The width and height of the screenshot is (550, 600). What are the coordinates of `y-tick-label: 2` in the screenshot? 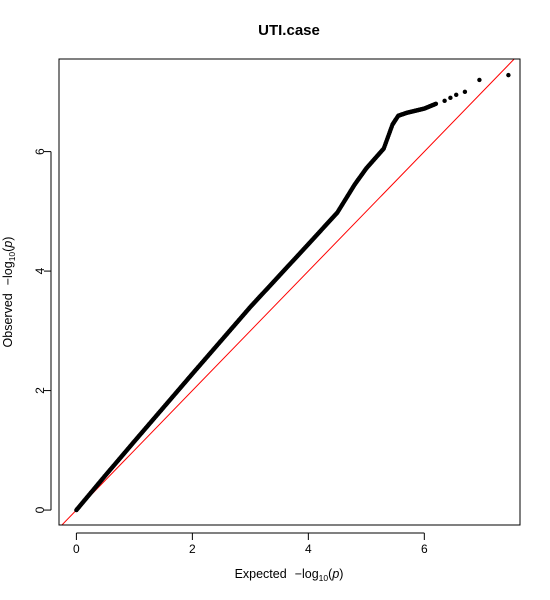 It's located at (40, 390).